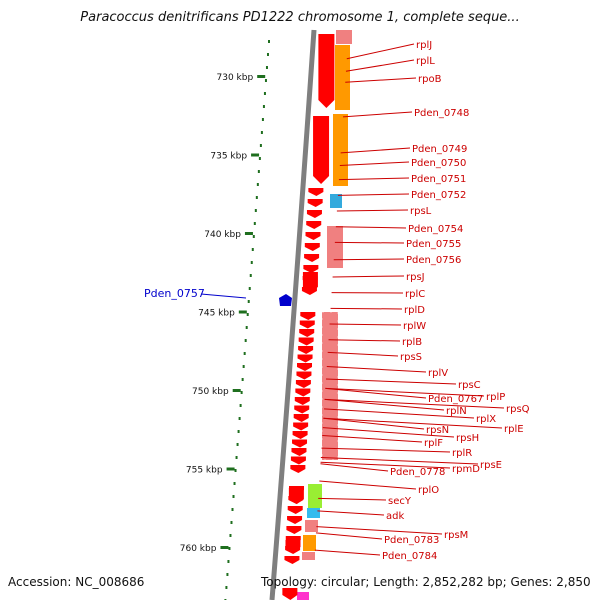 The width and height of the screenshot is (600, 600). I want to click on gene-label: Pden_0750, so click(402, 163).